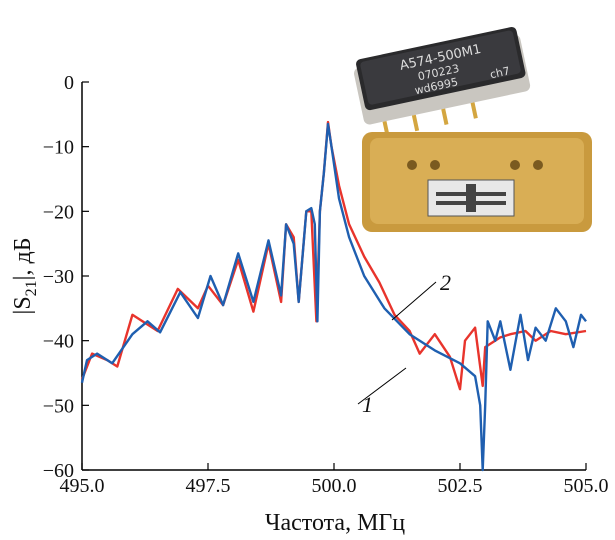  Describe the element at coordinates (445, 282) in the screenshot. I see `curve-label: 2` at that location.